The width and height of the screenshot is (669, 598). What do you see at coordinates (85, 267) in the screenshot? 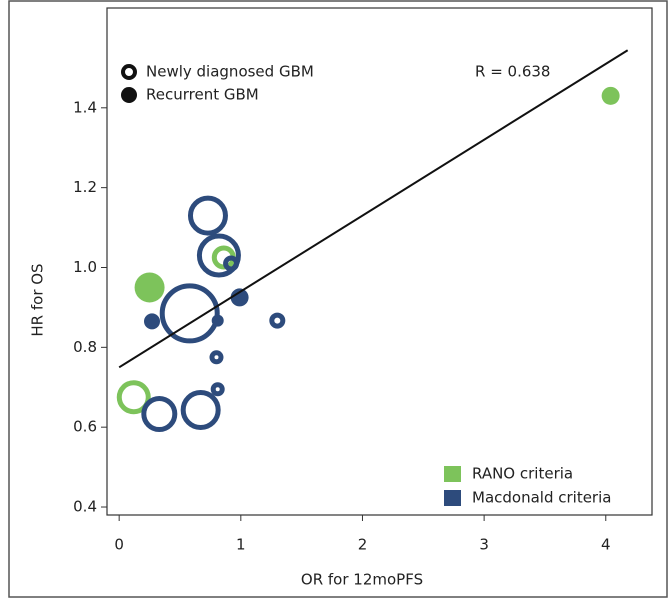
I see `y-tick-label: 1.0` at bounding box center [85, 267].